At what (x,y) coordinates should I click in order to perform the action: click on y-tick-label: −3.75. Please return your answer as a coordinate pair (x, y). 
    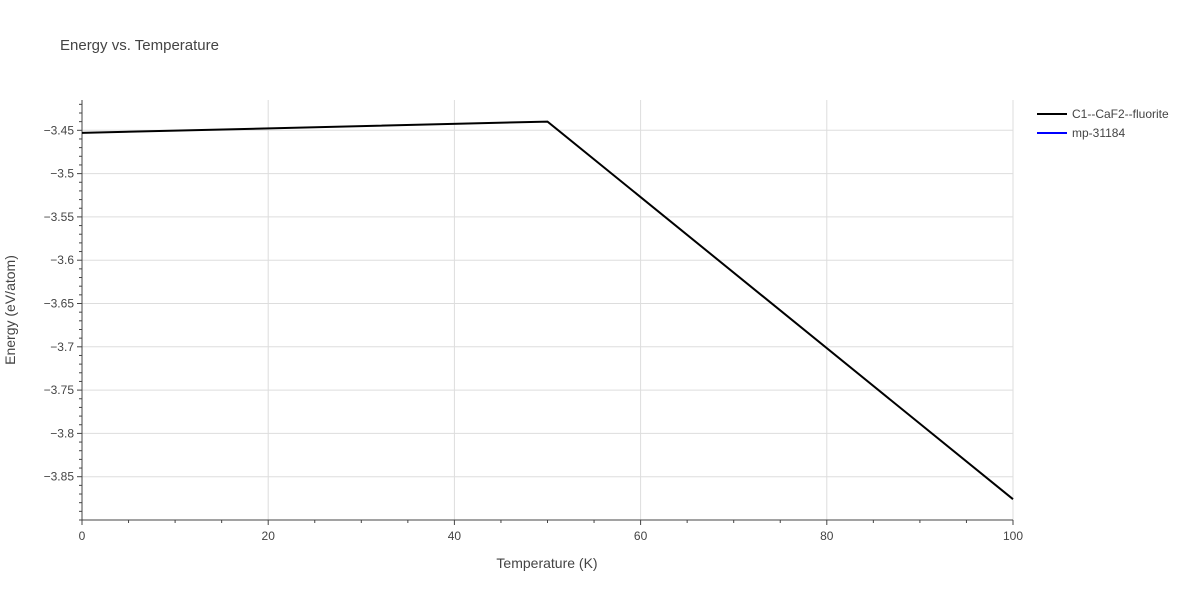
    Looking at the image, I should click on (59, 390).